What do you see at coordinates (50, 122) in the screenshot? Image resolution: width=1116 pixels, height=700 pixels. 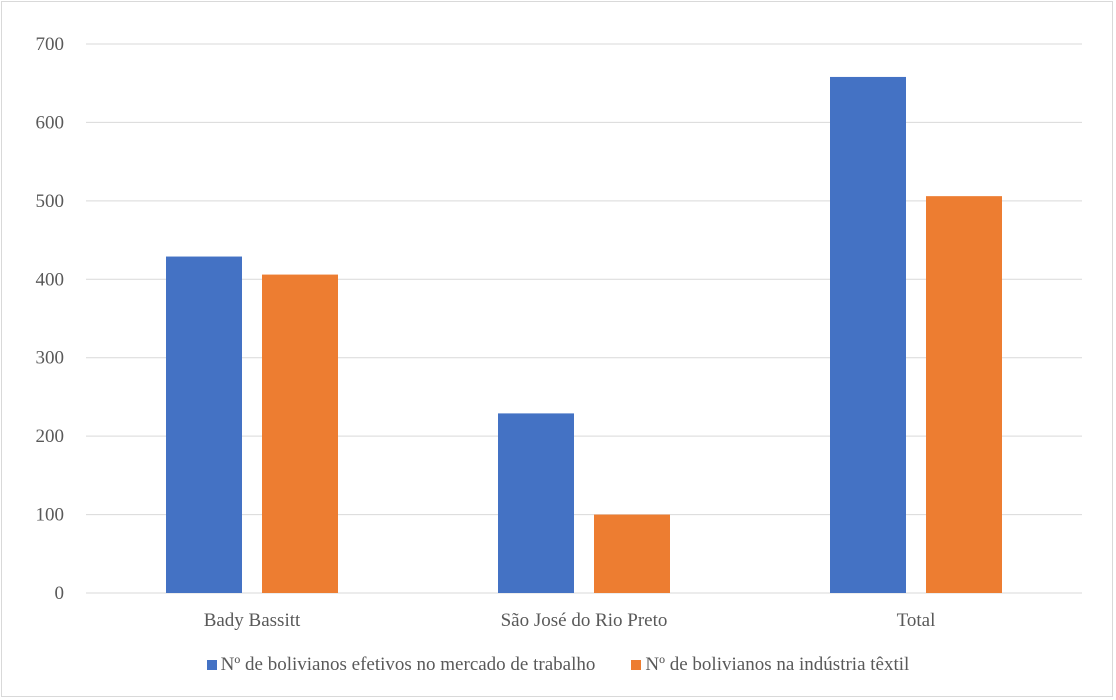 I see `y-tick-label: 600` at bounding box center [50, 122].